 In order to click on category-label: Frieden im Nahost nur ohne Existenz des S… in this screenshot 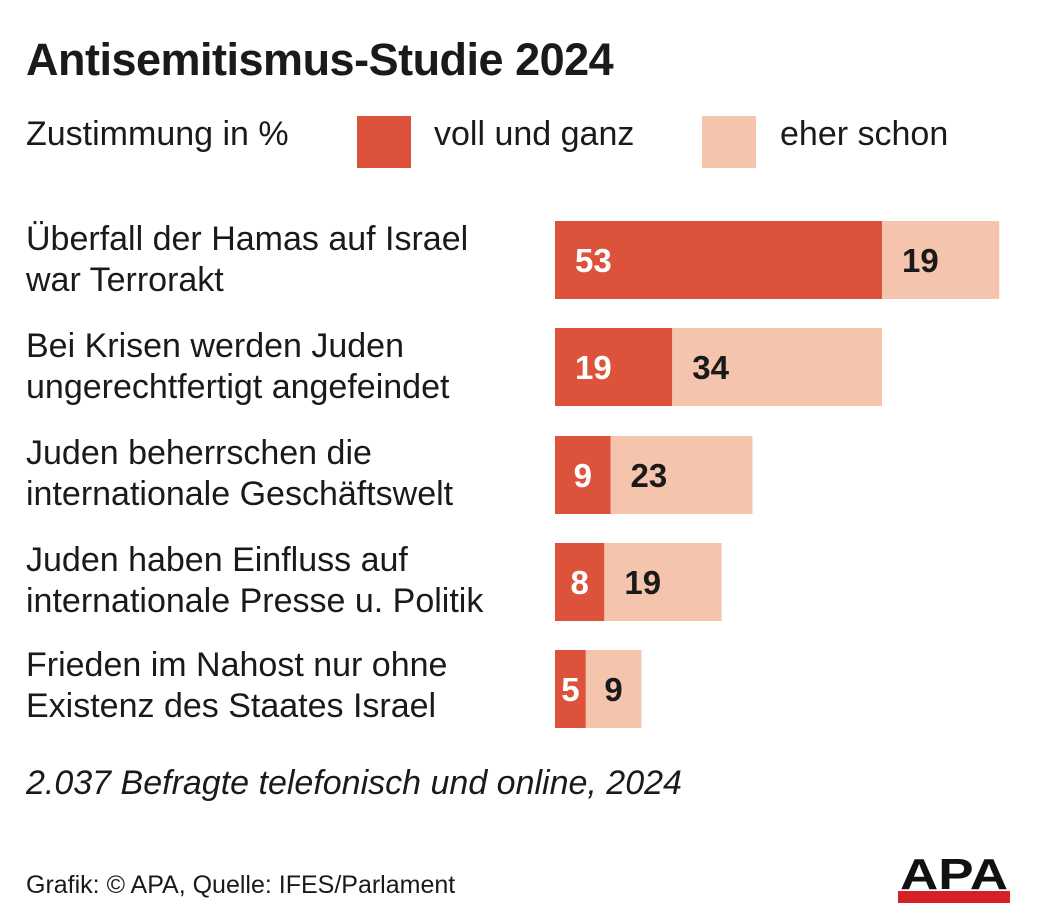, I will do `click(237, 685)`.